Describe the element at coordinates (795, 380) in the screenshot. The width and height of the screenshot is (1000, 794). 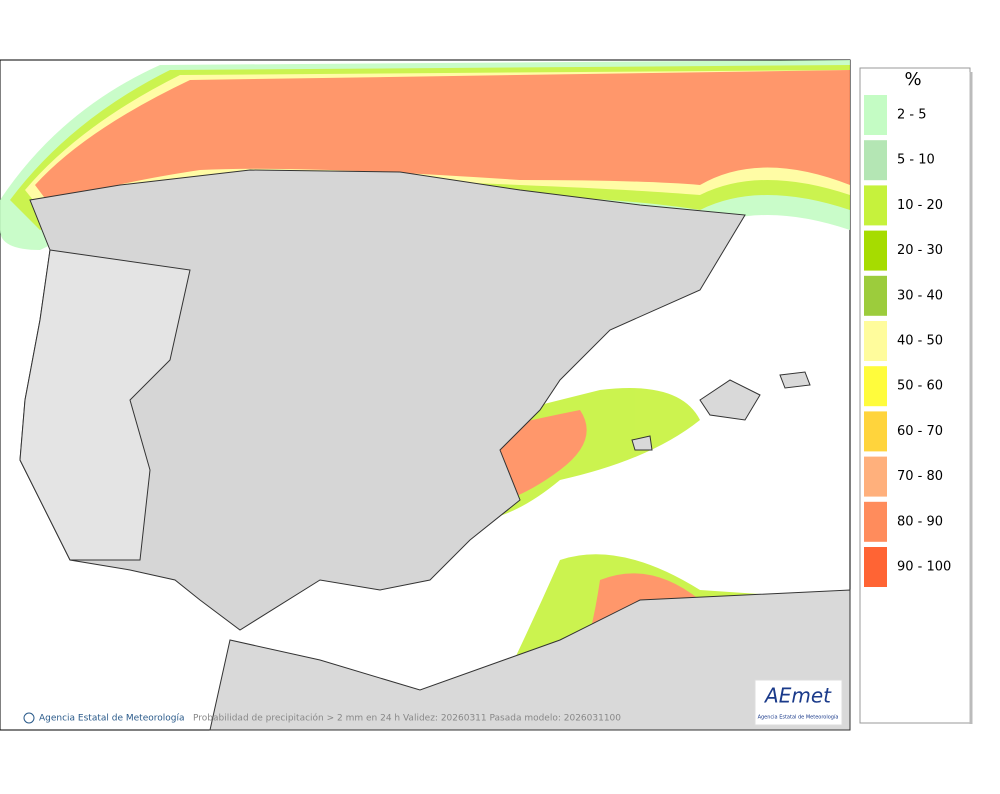
I see `menorca` at that location.